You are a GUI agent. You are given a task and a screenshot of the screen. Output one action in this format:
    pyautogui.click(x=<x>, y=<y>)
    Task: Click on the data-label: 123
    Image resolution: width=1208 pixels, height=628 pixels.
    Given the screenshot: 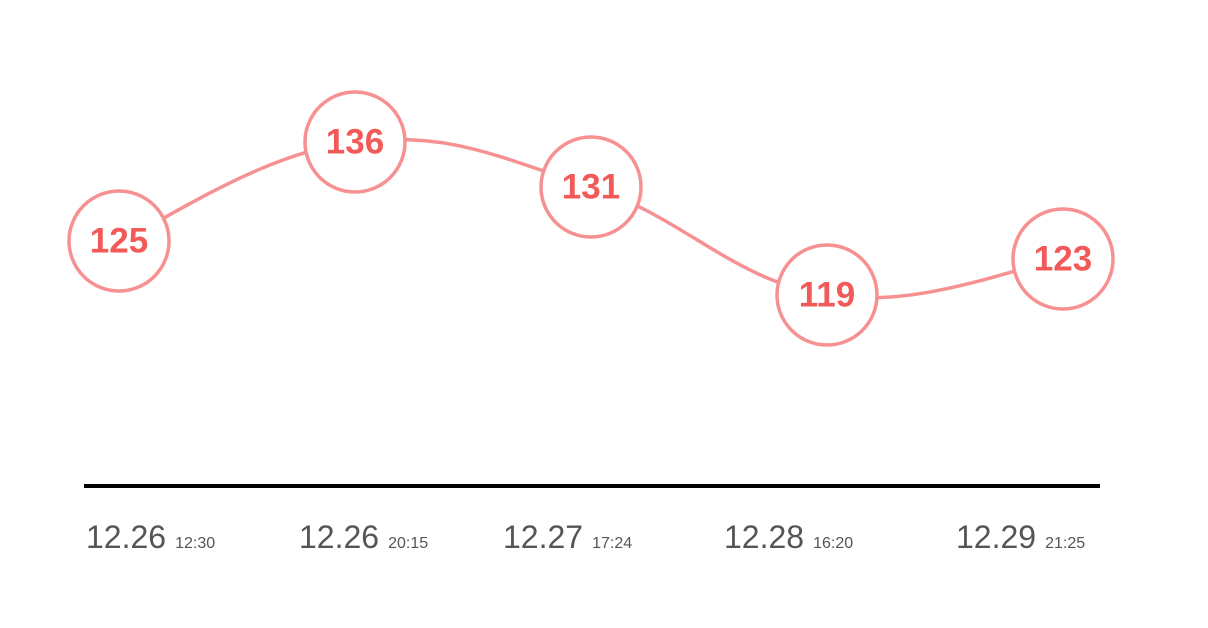 What is the action you would take?
    pyautogui.click(x=1063, y=259)
    